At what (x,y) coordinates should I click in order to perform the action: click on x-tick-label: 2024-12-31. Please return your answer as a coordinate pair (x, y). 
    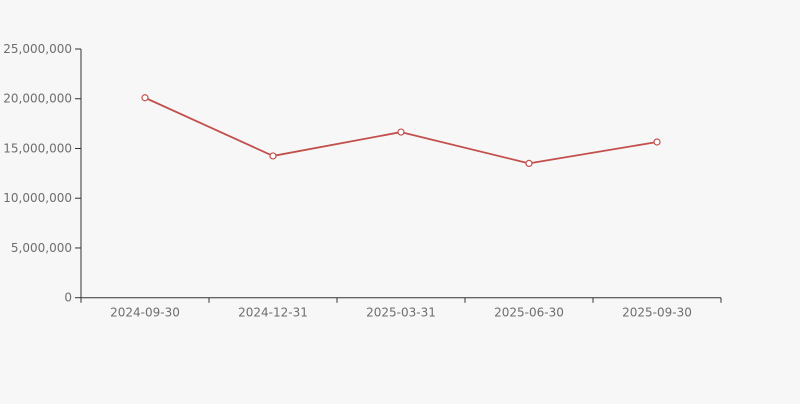
    Looking at the image, I should click on (273, 313).